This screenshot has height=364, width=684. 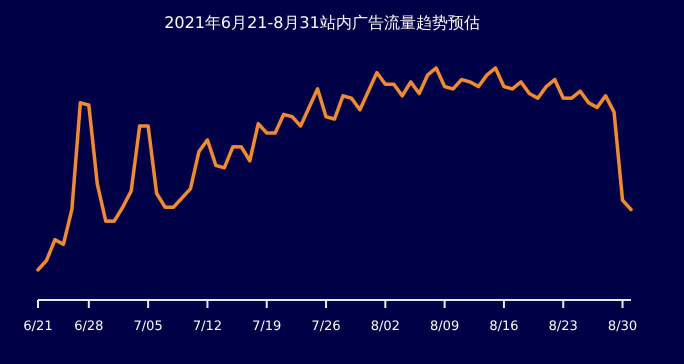 What do you see at coordinates (148, 326) in the screenshot?
I see `x-tick-label: 7/05` at bounding box center [148, 326].